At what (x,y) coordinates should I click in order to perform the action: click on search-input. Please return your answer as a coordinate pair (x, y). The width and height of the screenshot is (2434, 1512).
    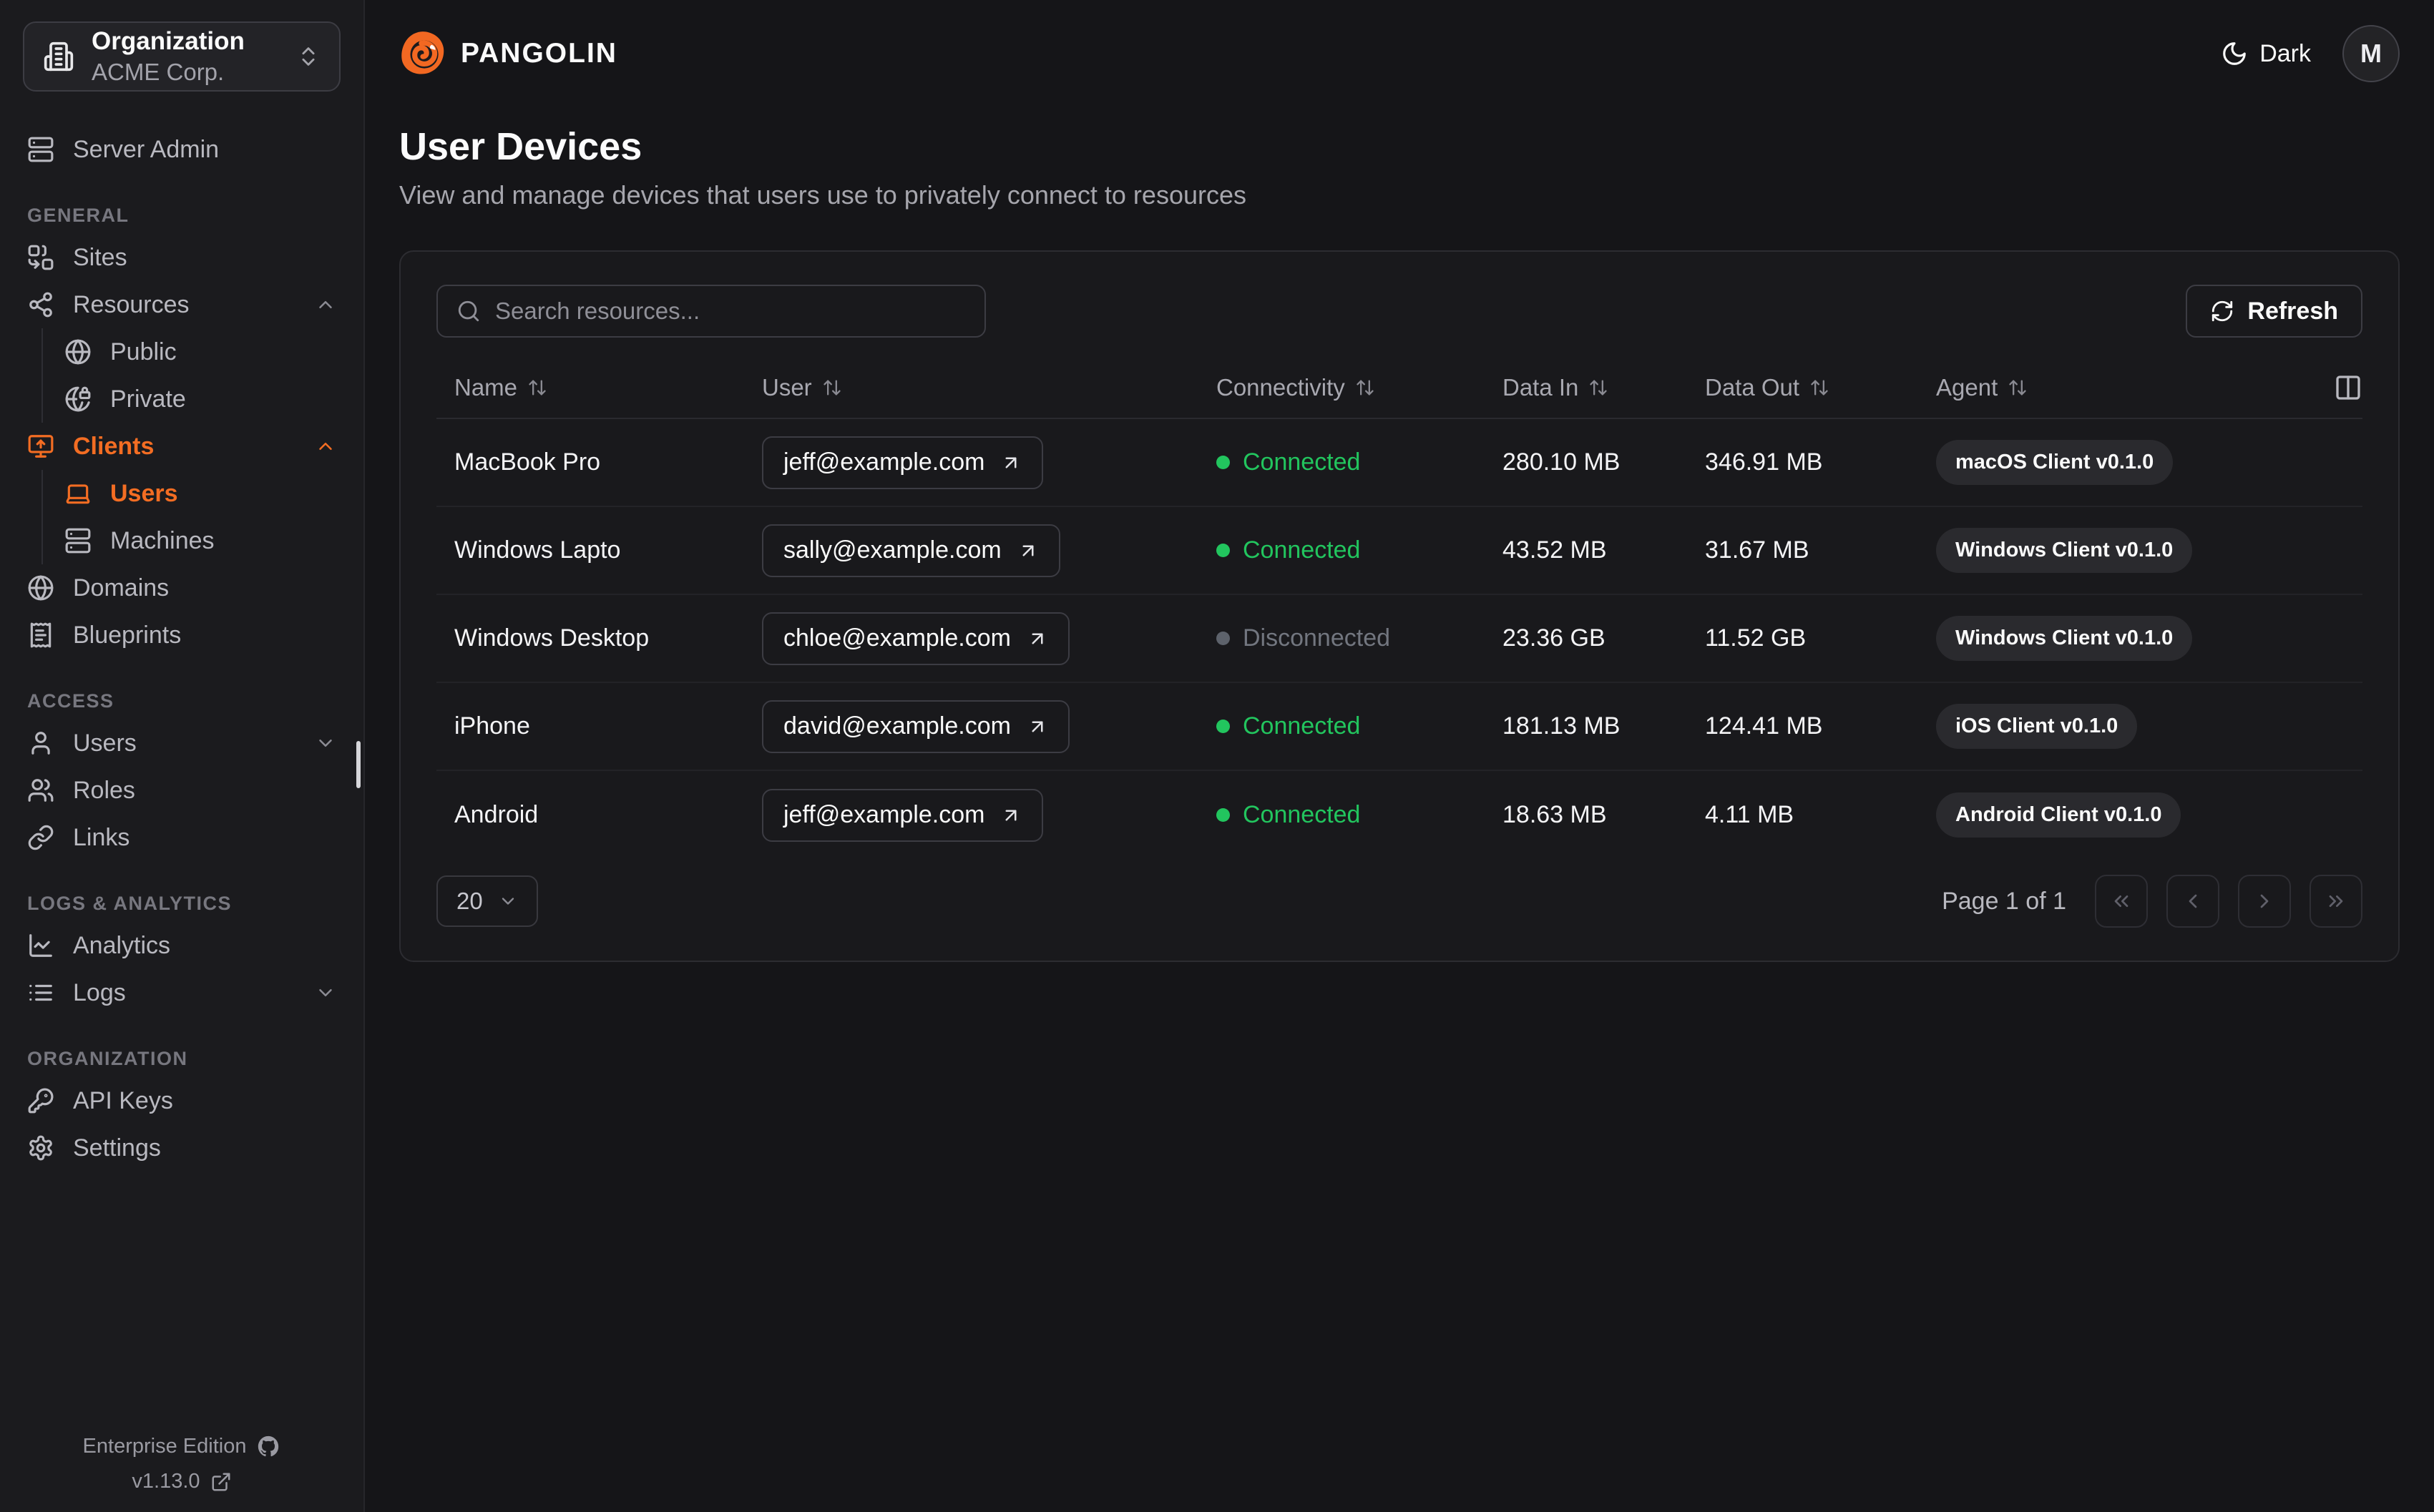
    Looking at the image, I should click on (730, 311).